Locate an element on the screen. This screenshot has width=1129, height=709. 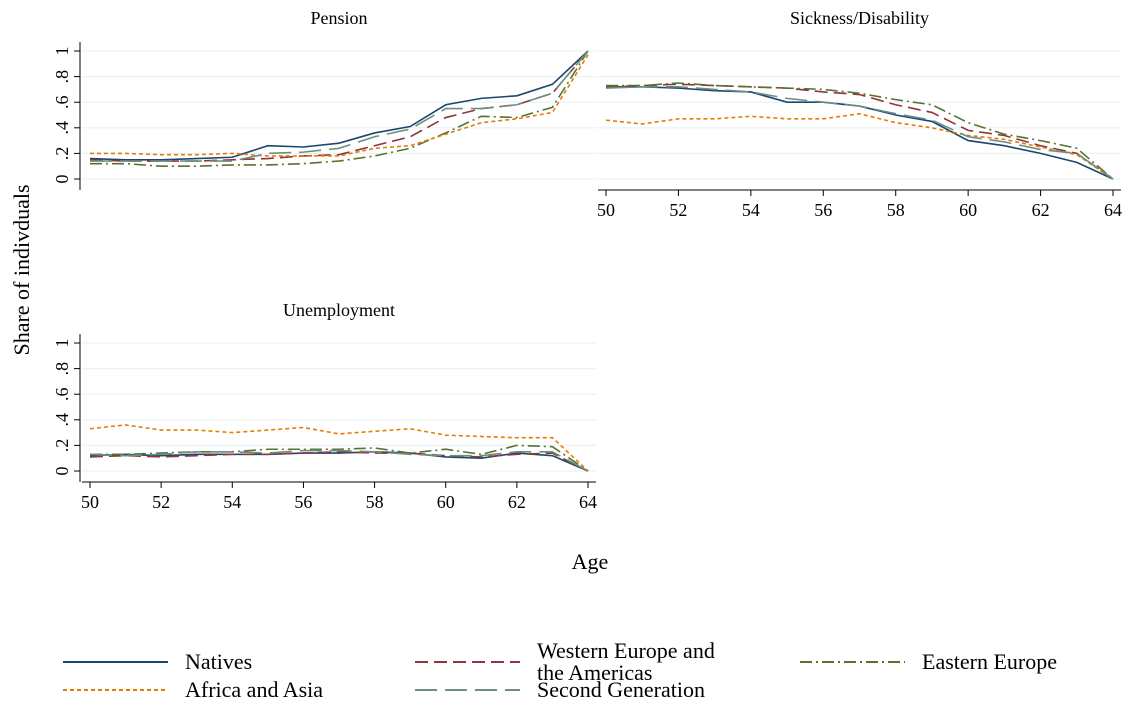
legend-label: Western Europe and the Americas is located at coordinates (626, 661).